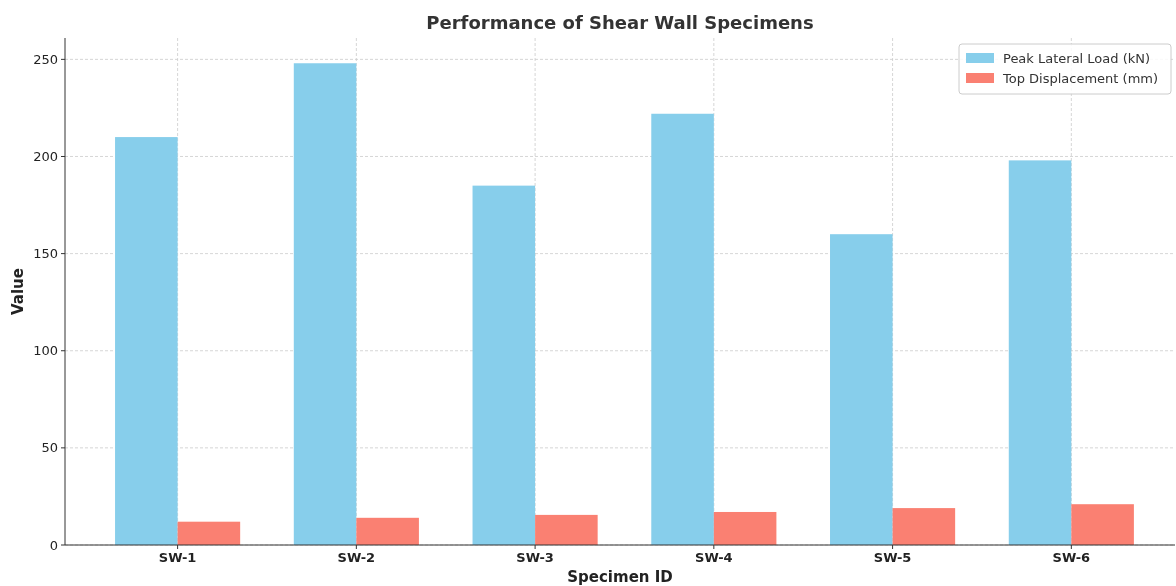 The width and height of the screenshot is (1176, 586). Describe the element at coordinates (620, 577) in the screenshot. I see `x-axis-title: Specimen ID` at that location.